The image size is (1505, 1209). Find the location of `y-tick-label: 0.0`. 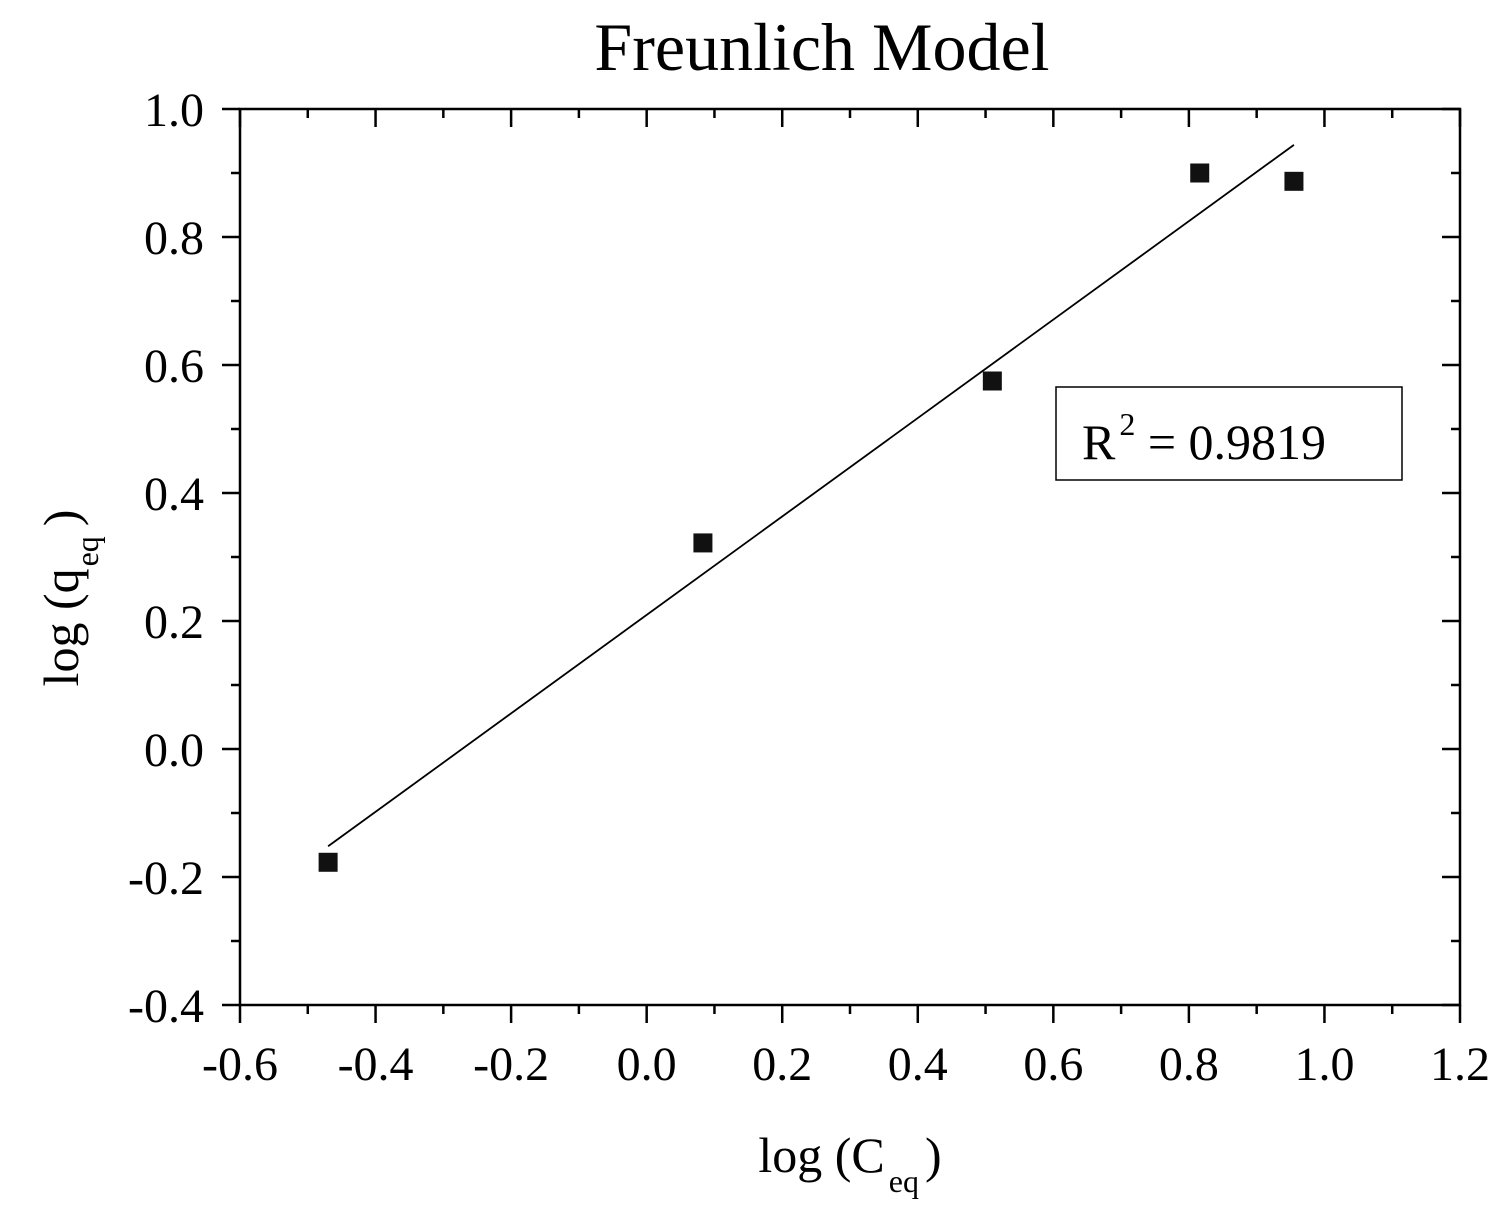

y-tick-label: 0.0 is located at coordinates (174, 750).